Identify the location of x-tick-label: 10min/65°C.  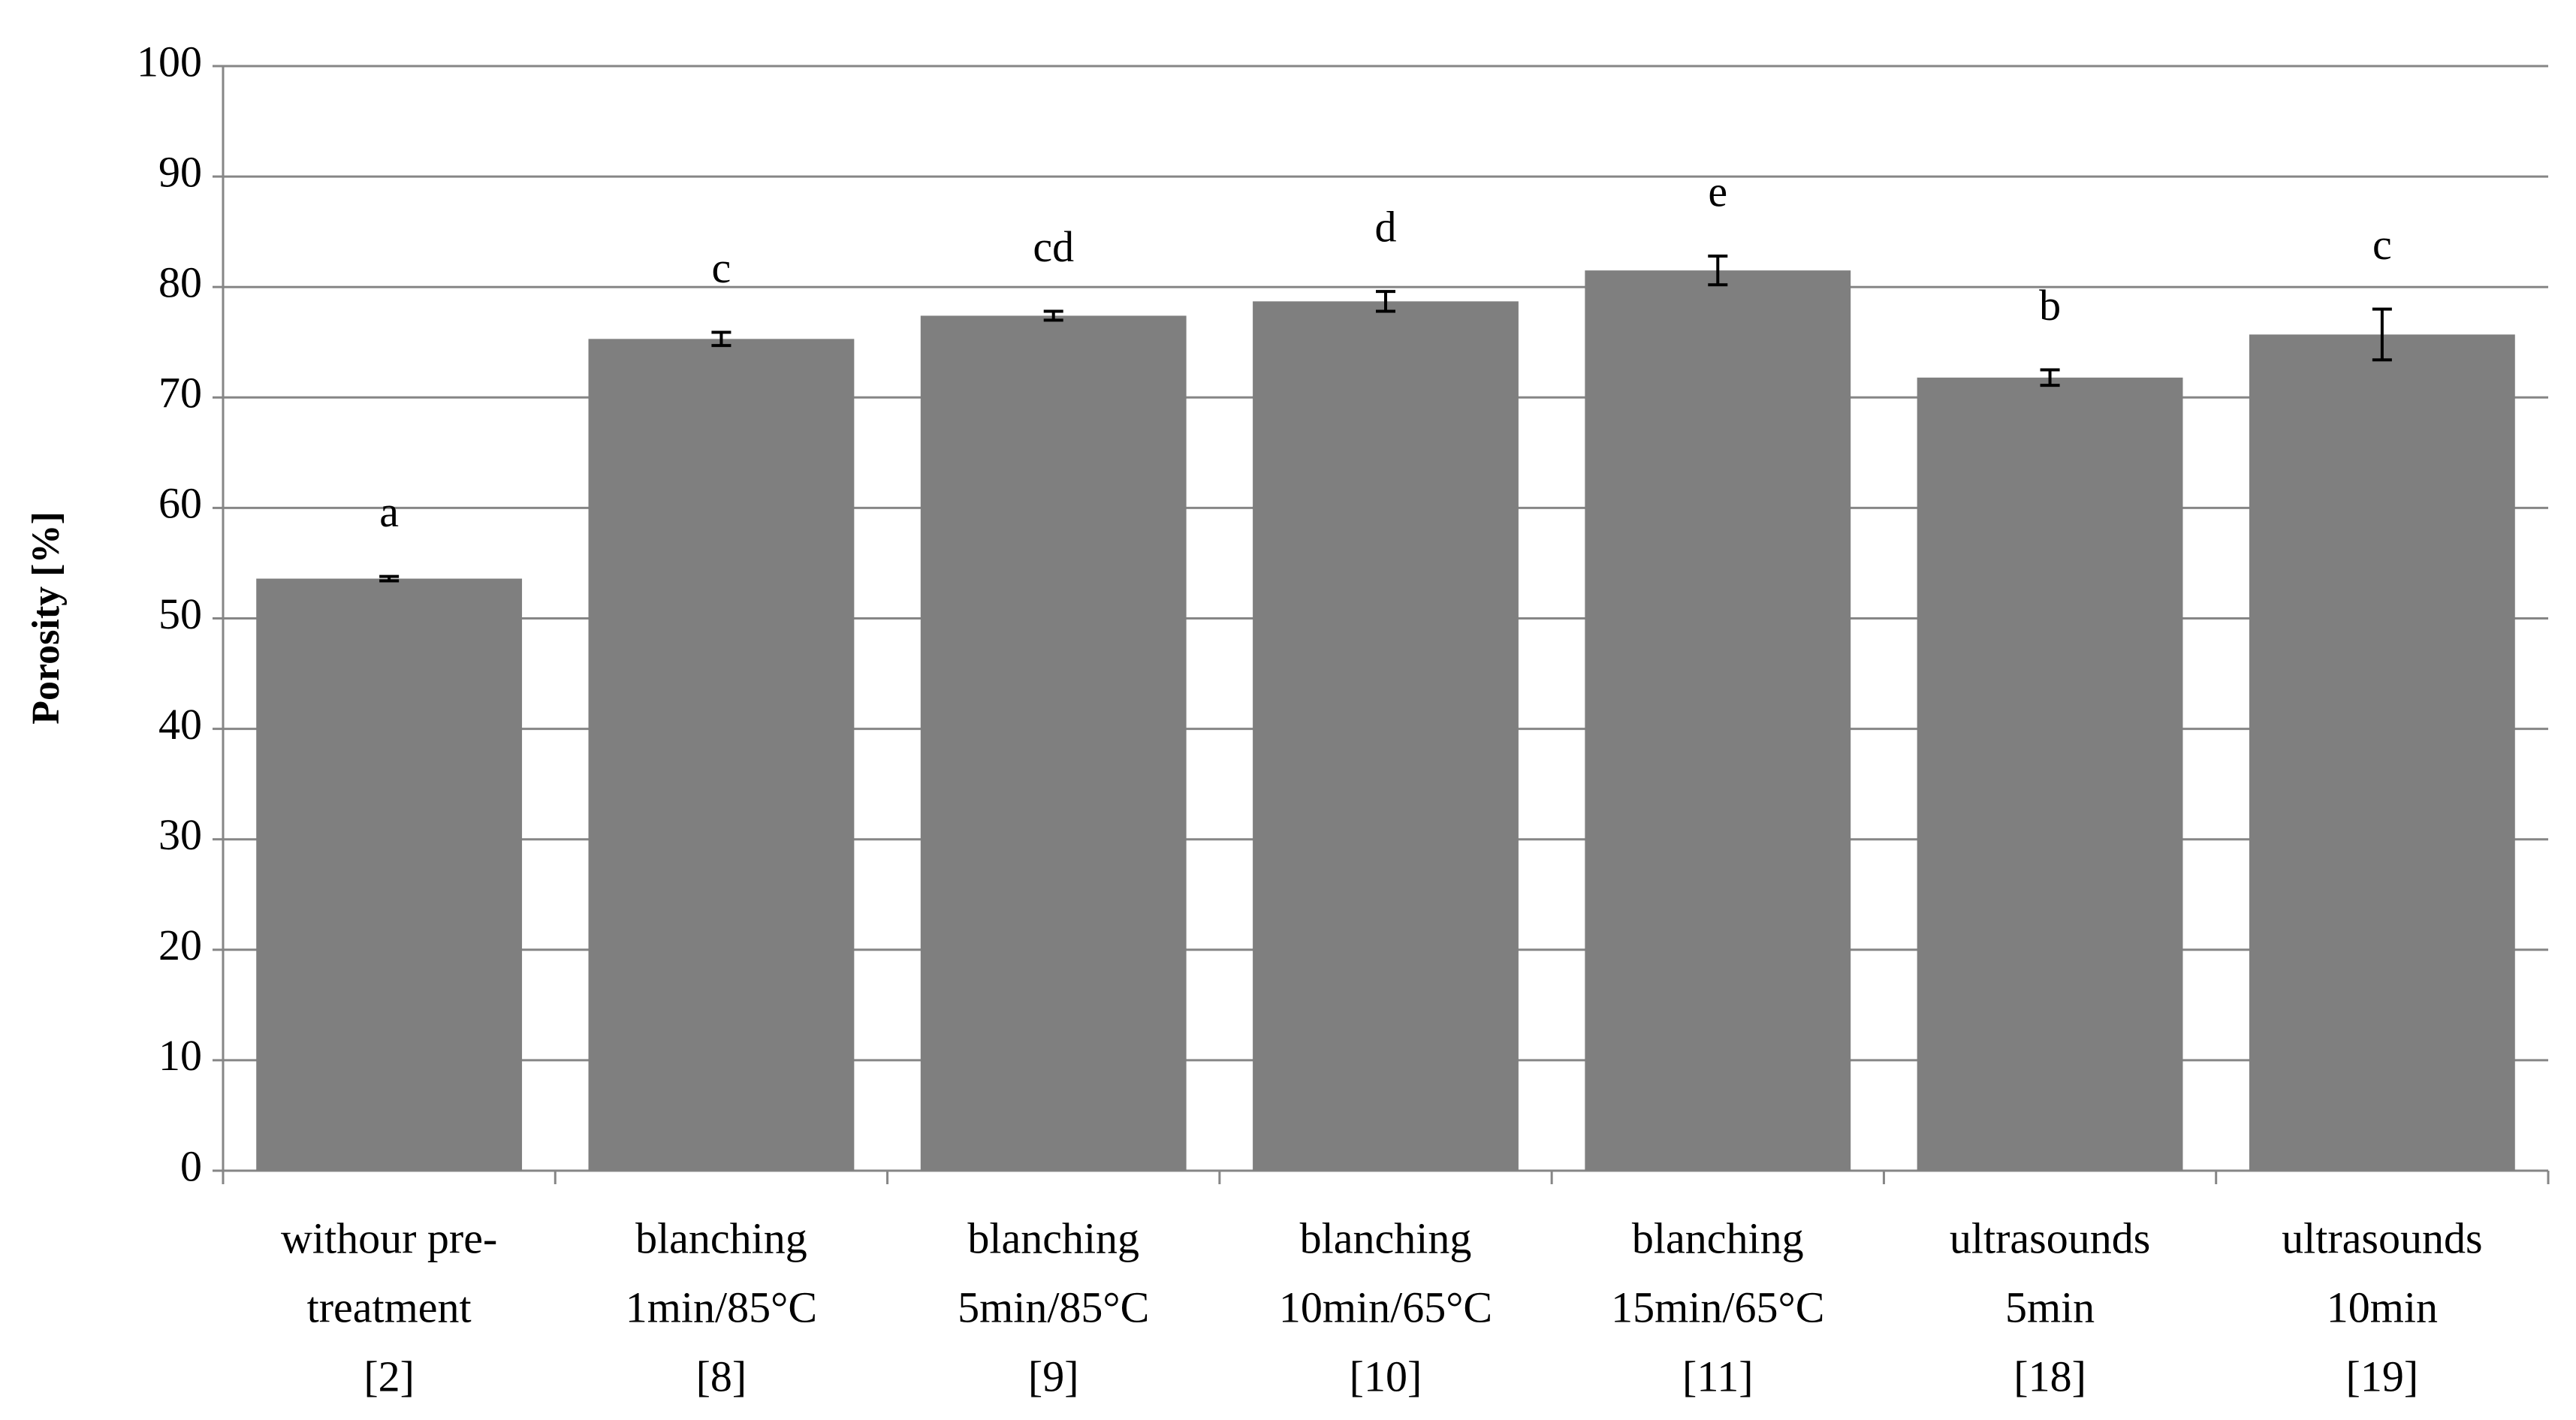
(1385, 1307).